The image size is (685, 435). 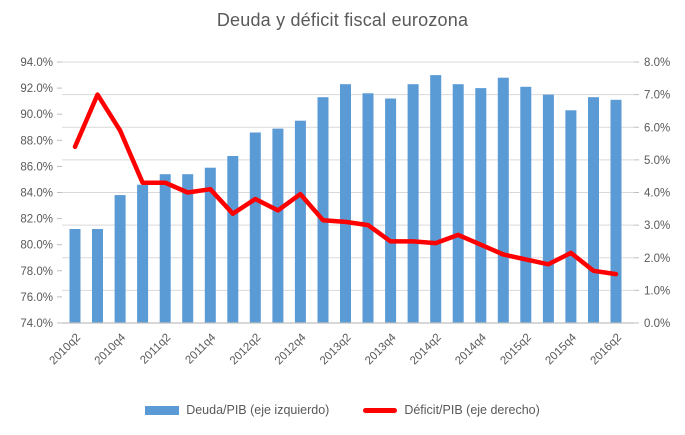 What do you see at coordinates (657, 161) in the screenshot?
I see `right-axis-label: 5.0%` at bounding box center [657, 161].